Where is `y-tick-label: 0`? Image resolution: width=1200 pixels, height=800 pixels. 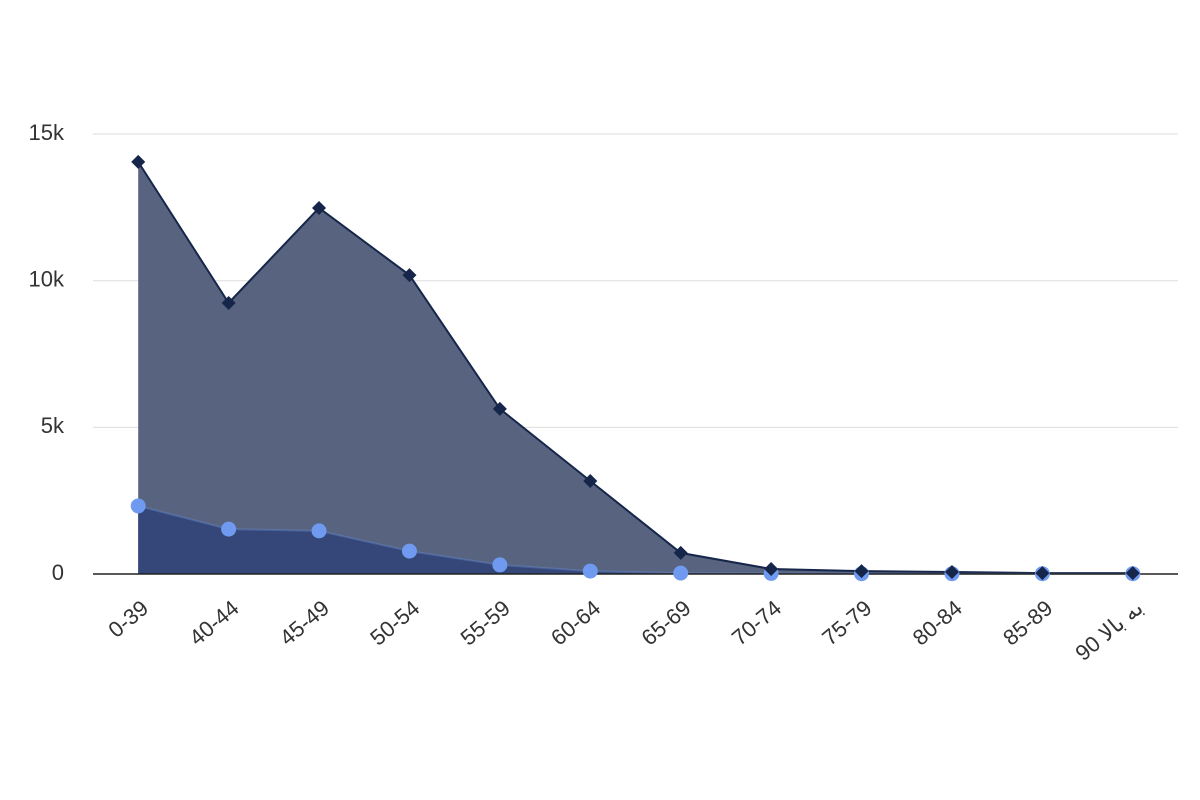 y-tick-label: 0 is located at coordinates (58, 572).